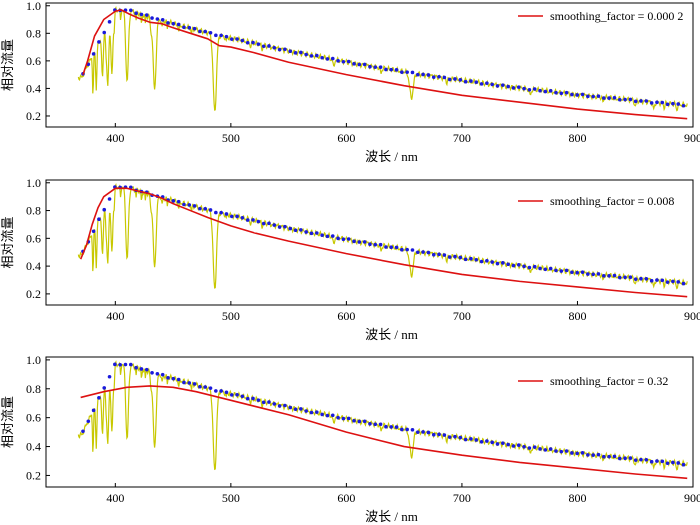  I want to click on y-tick-label: 0.2, so click(33, 294).